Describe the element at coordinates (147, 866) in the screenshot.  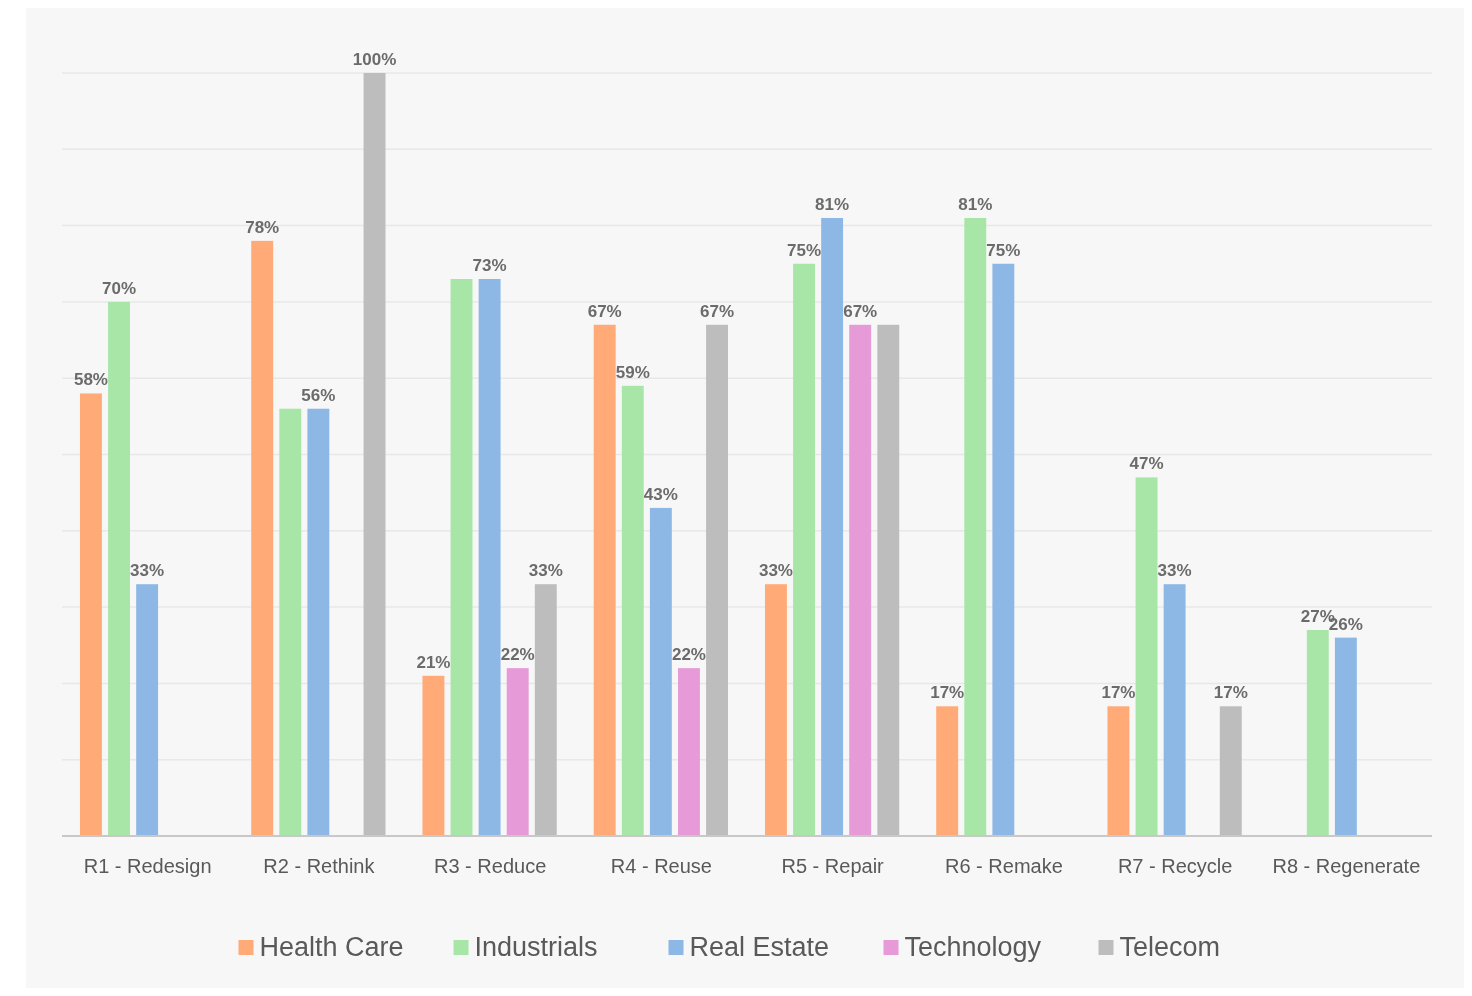
I see `x-tick-label: R1 - Redesign` at that location.